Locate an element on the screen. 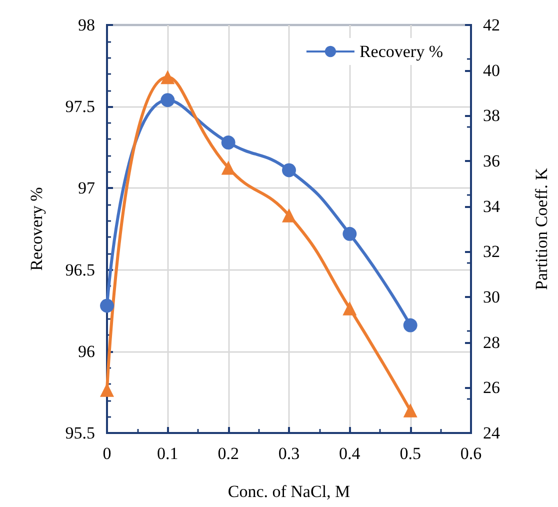  y-tick-label: 95.5 is located at coordinates (80, 433).